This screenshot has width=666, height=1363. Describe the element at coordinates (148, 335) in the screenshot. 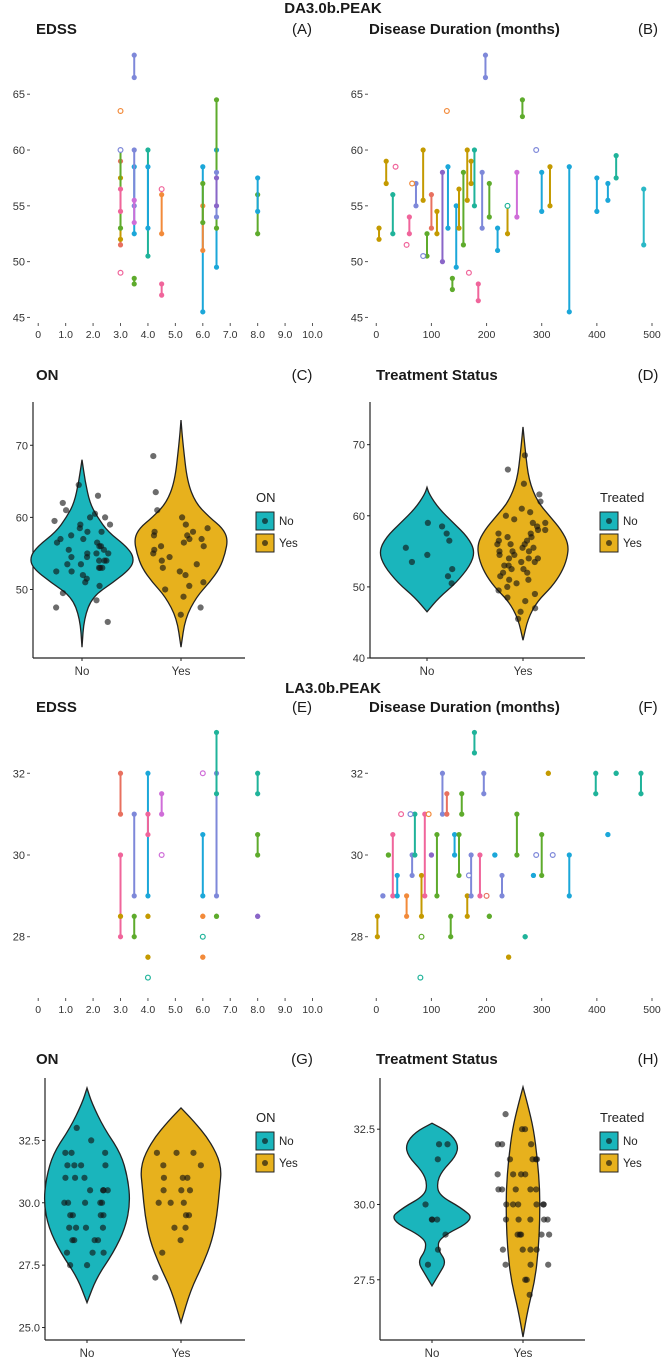

I see `panel-a-xtick-label: 4.0` at that location.